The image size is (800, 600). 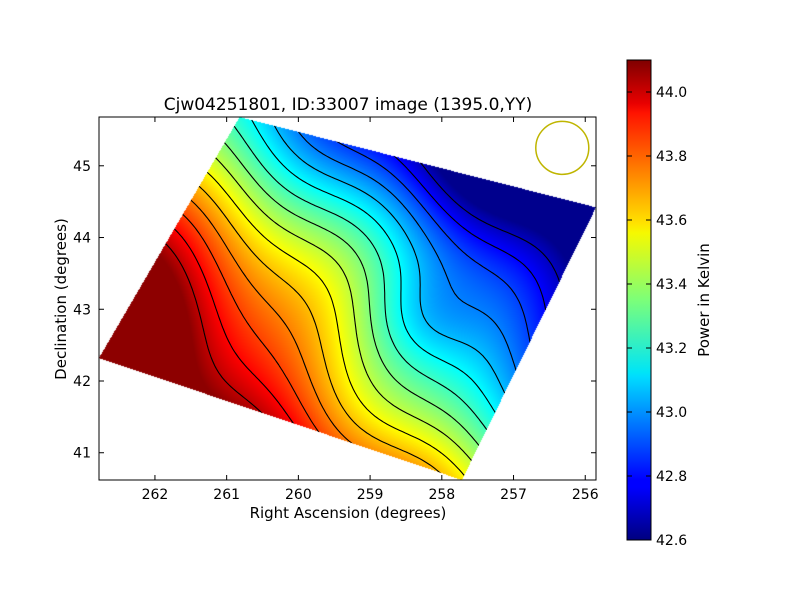 I want to click on y-tick-label: 41, so click(x=82, y=454).